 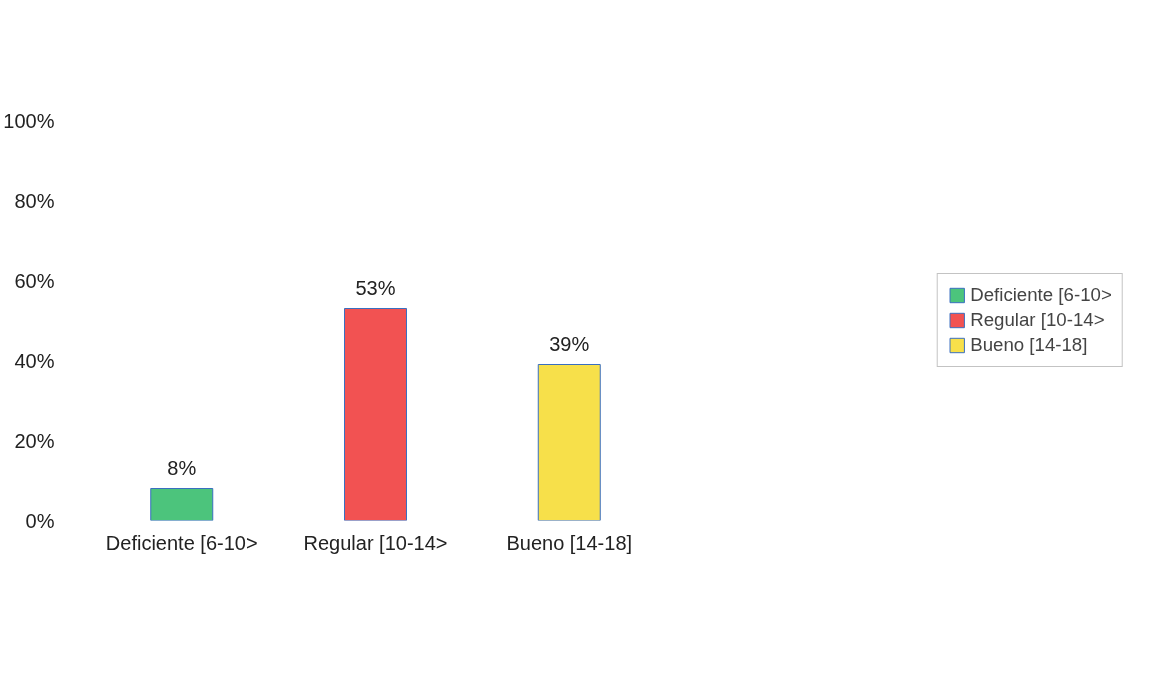 What do you see at coordinates (1037, 320) in the screenshot?
I see `legend-label: Regular [10-14>` at bounding box center [1037, 320].